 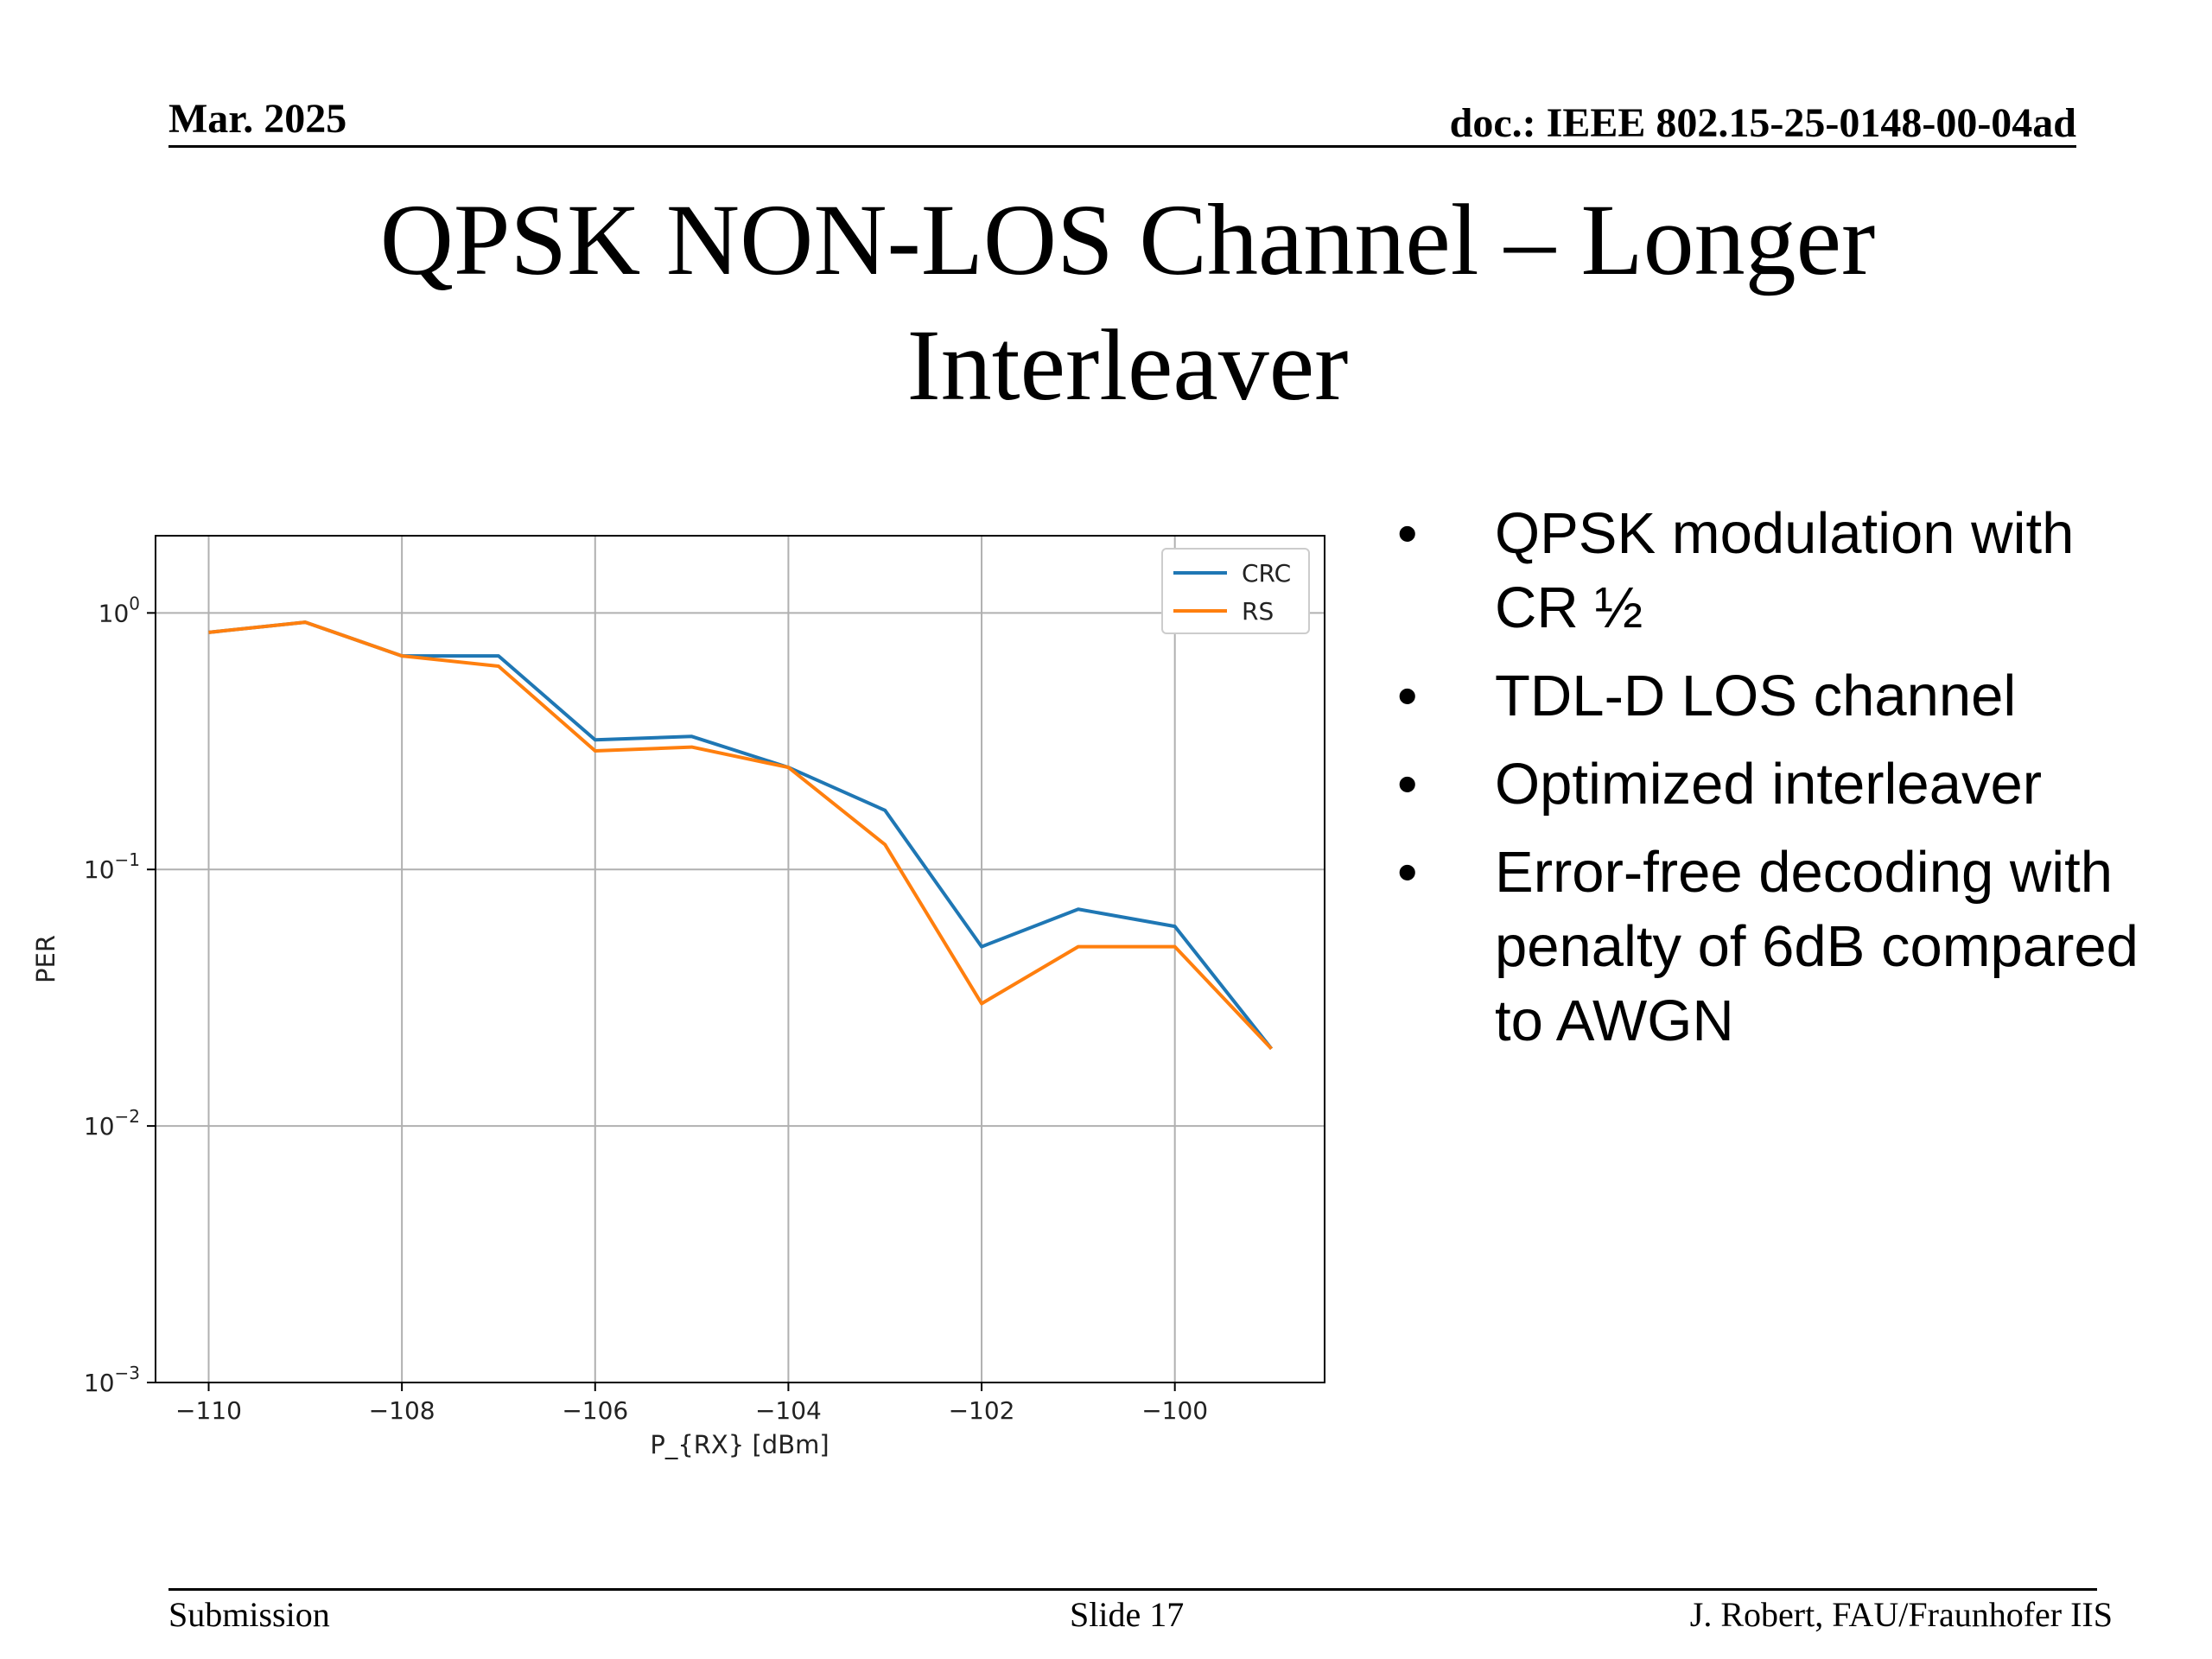 What do you see at coordinates (739, 1444) in the screenshot?
I see `x-axis-label: P_{RX} [dBm]` at bounding box center [739, 1444].